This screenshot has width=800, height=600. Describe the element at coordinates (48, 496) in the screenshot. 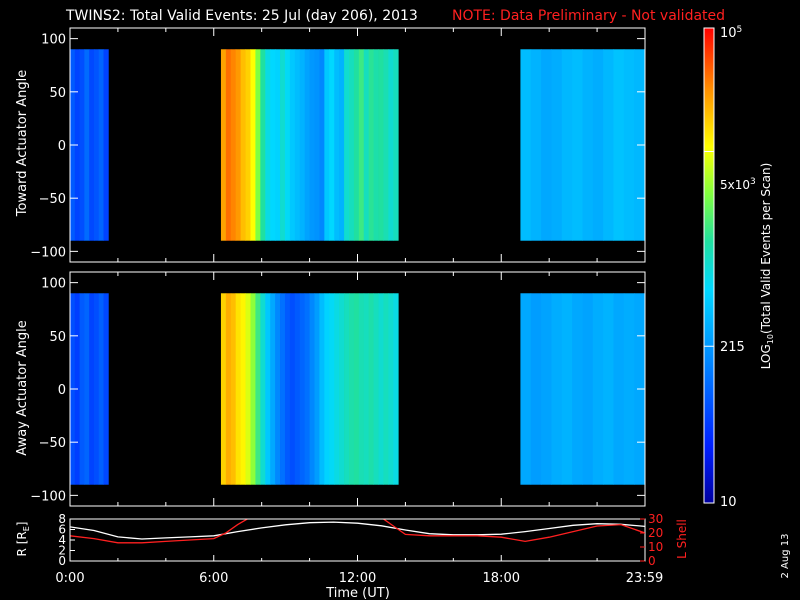

I see `heatmap-1-ytick-label-4: −100` at that location.